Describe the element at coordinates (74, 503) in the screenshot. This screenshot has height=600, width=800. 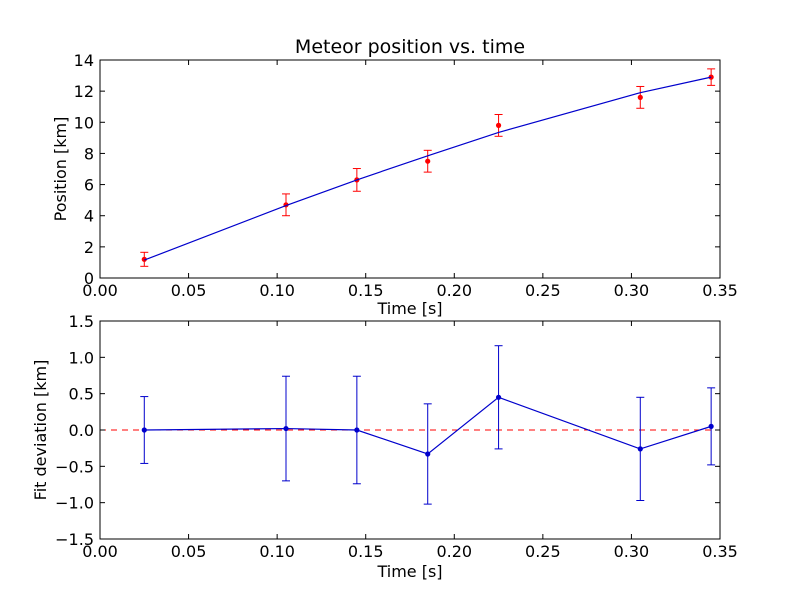
I see `deviation-plot-ytick-label: −1.0` at that location.